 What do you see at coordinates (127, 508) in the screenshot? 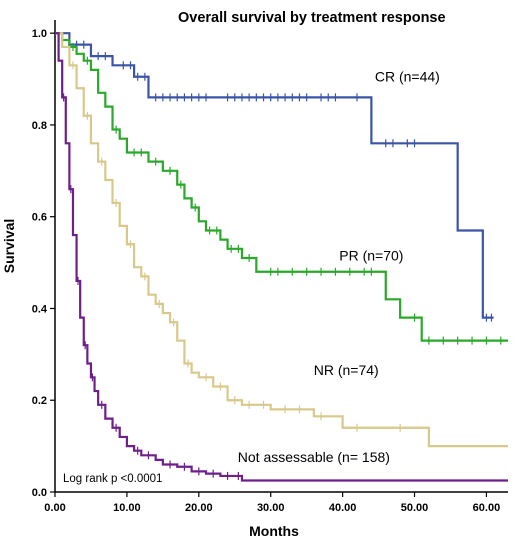
I see `x-tick-label: 10.00` at bounding box center [127, 508].